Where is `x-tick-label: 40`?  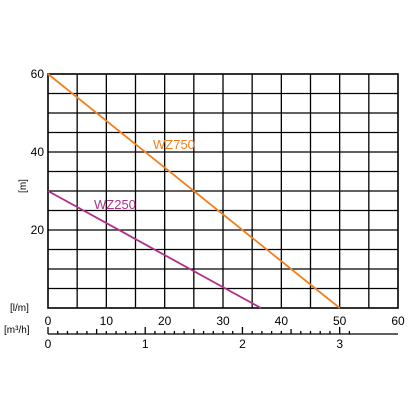
x-tick-label: 40 is located at coordinates (282, 321).